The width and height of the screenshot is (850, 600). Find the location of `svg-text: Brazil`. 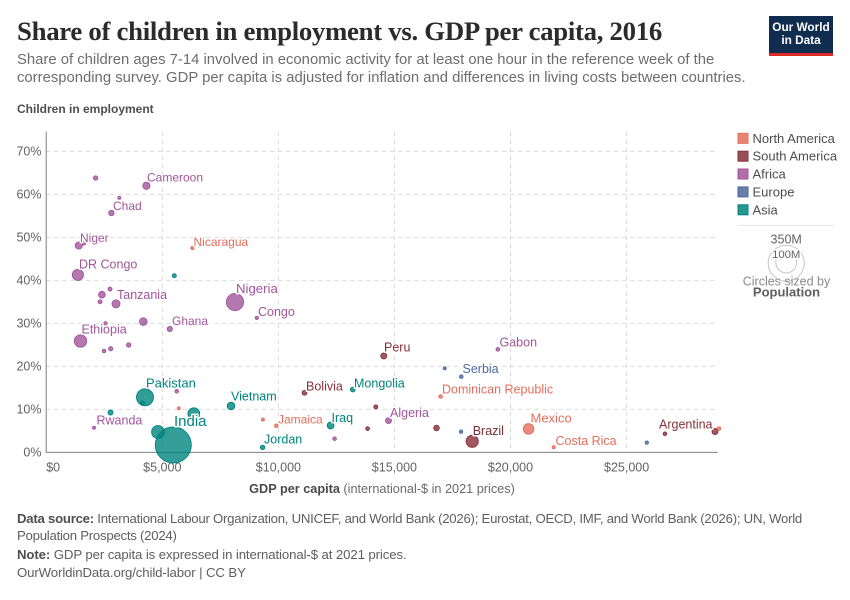

svg-text: Brazil is located at coordinates (488, 431).